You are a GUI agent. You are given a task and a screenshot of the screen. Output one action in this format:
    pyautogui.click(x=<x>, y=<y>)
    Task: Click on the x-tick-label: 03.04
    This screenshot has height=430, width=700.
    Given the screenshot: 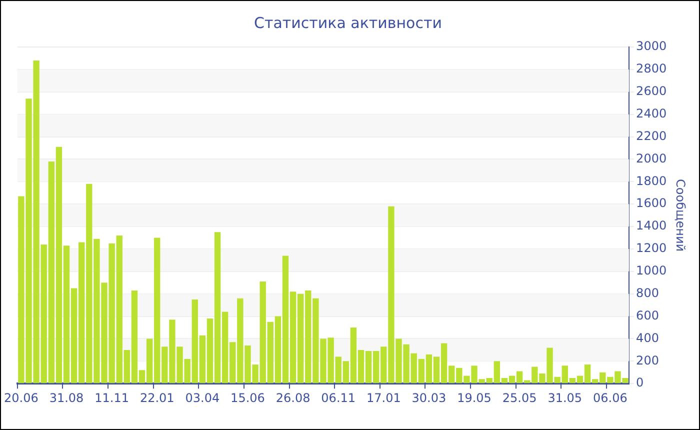 What is the action you would take?
    pyautogui.click(x=202, y=397)
    